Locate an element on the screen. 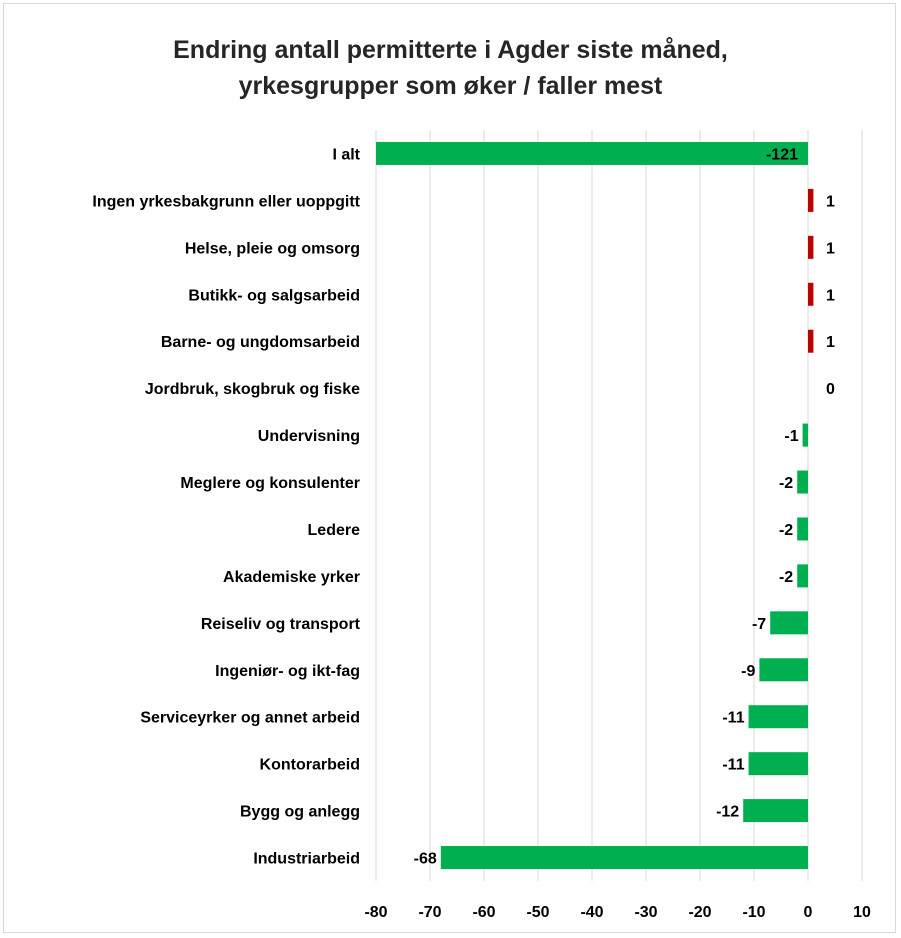 The width and height of the screenshot is (901, 938). x-tick-label: 0 is located at coordinates (808, 912).